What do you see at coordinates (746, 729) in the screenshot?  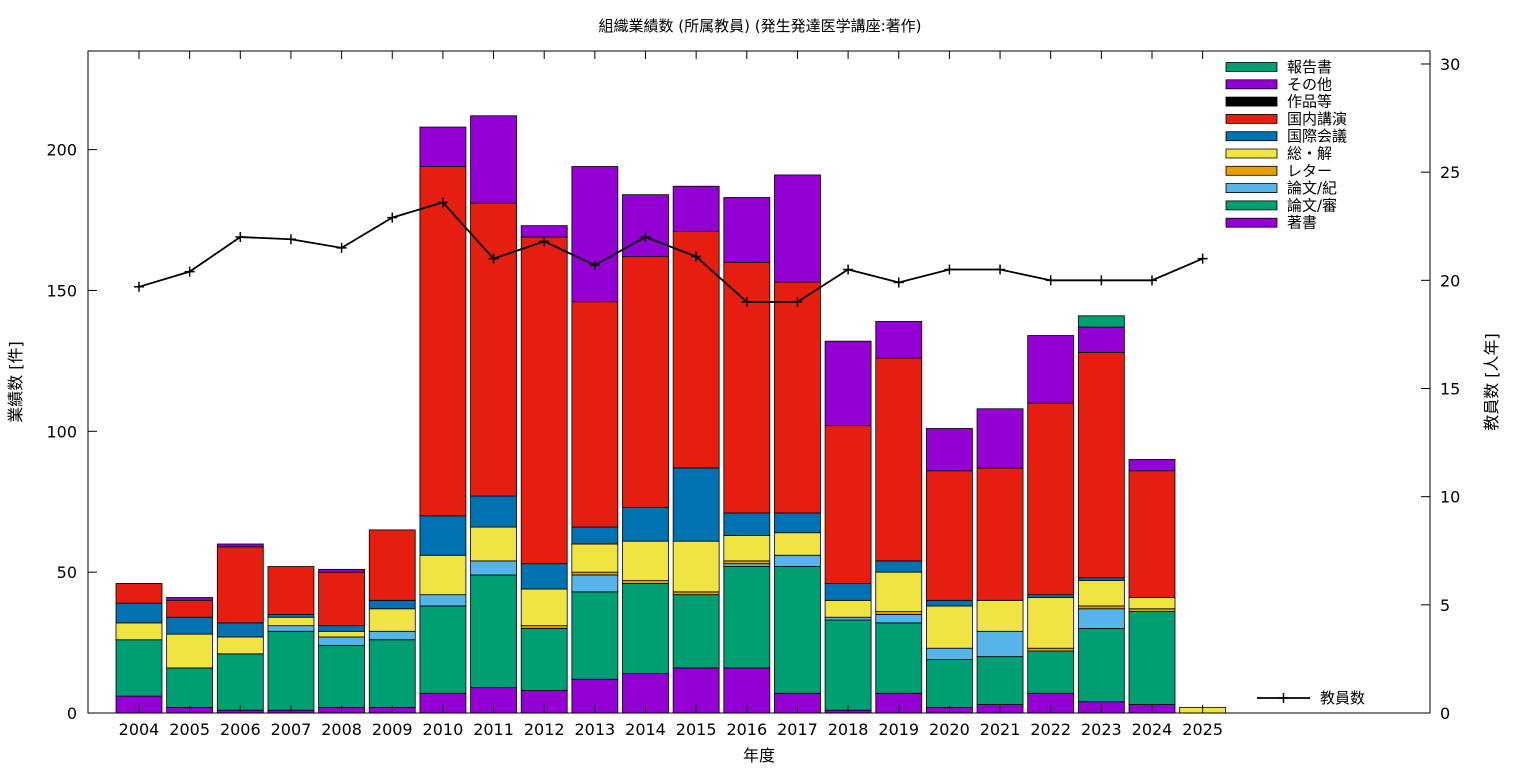 I see `x-tick-label: 2016` at bounding box center [746, 729].